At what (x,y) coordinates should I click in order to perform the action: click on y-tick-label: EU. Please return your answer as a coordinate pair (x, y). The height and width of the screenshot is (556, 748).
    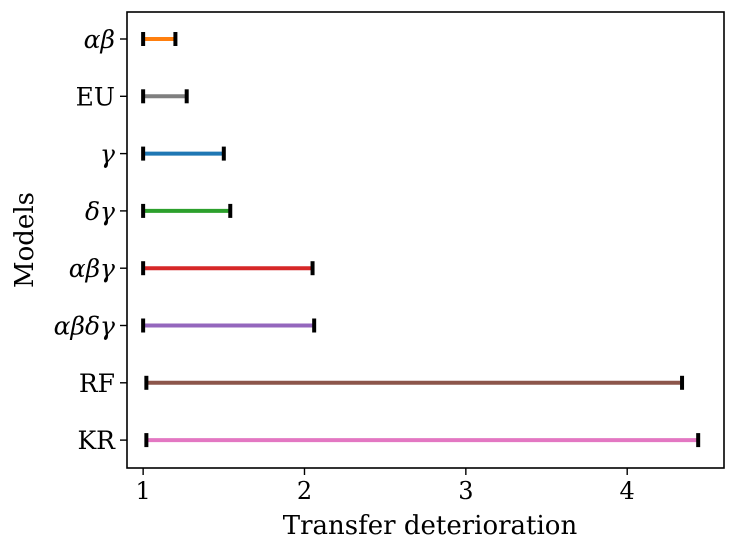
    Looking at the image, I should click on (95, 96).